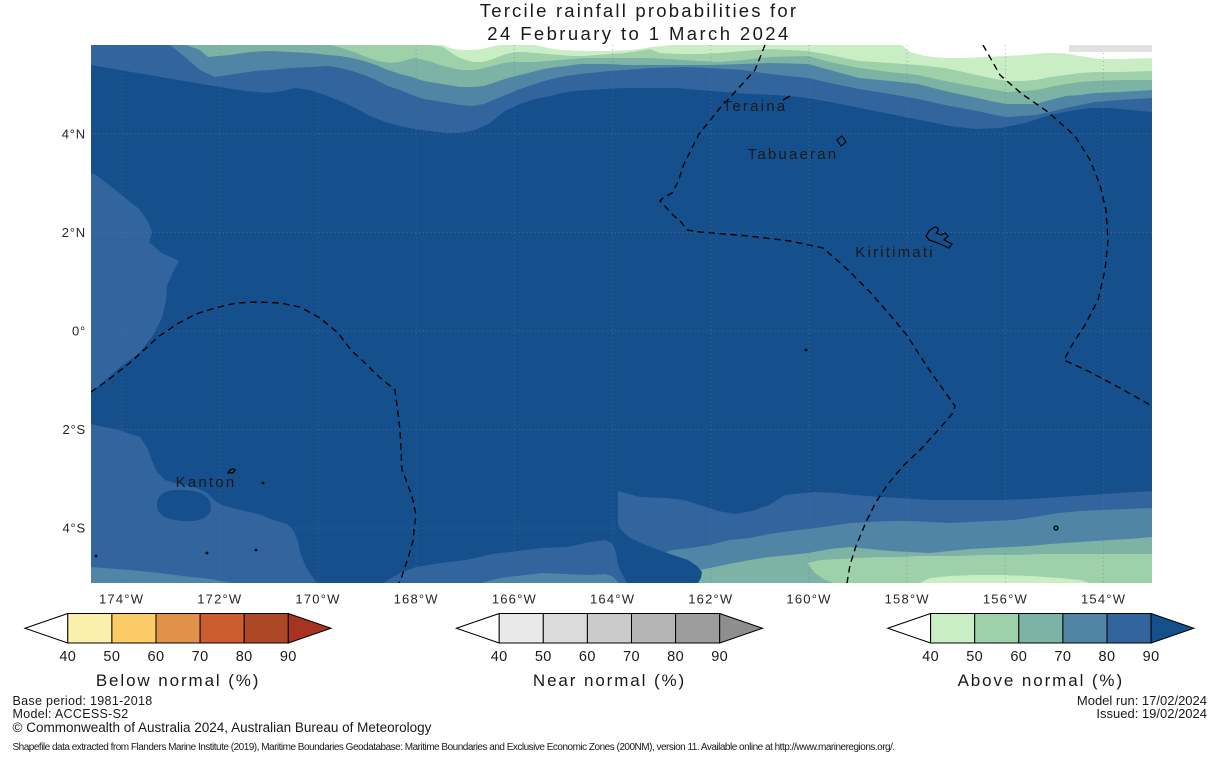  I want to click on svg-text: Base period: 1981-2018, so click(83, 701).